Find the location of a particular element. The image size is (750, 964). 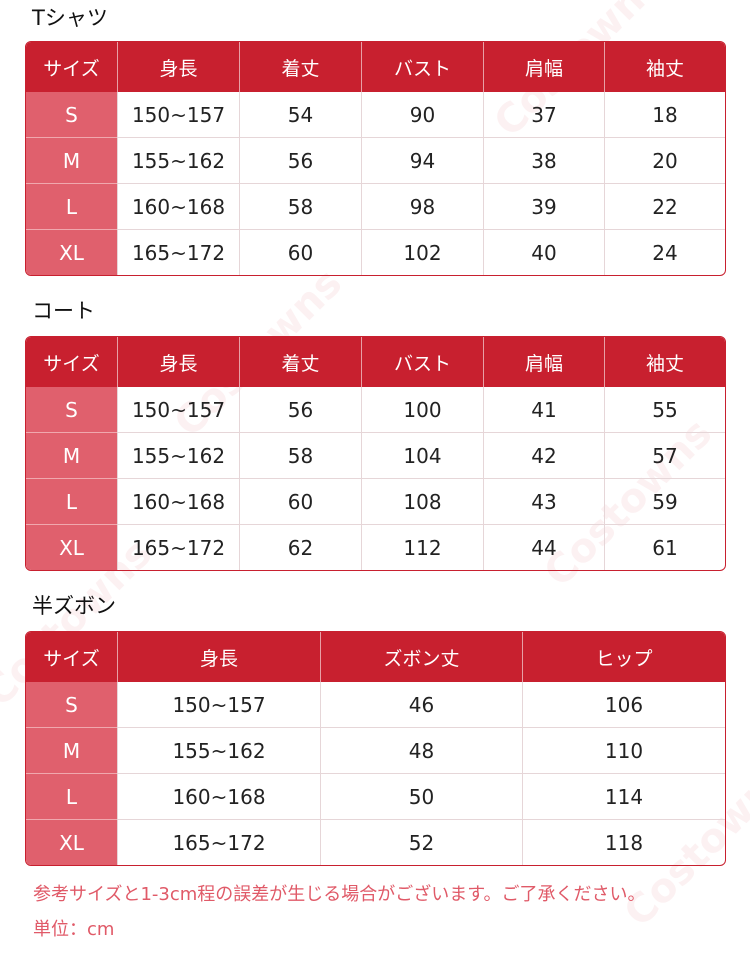

table-row: XL 165~172 62 112 44 61 is located at coordinates (375, 547).